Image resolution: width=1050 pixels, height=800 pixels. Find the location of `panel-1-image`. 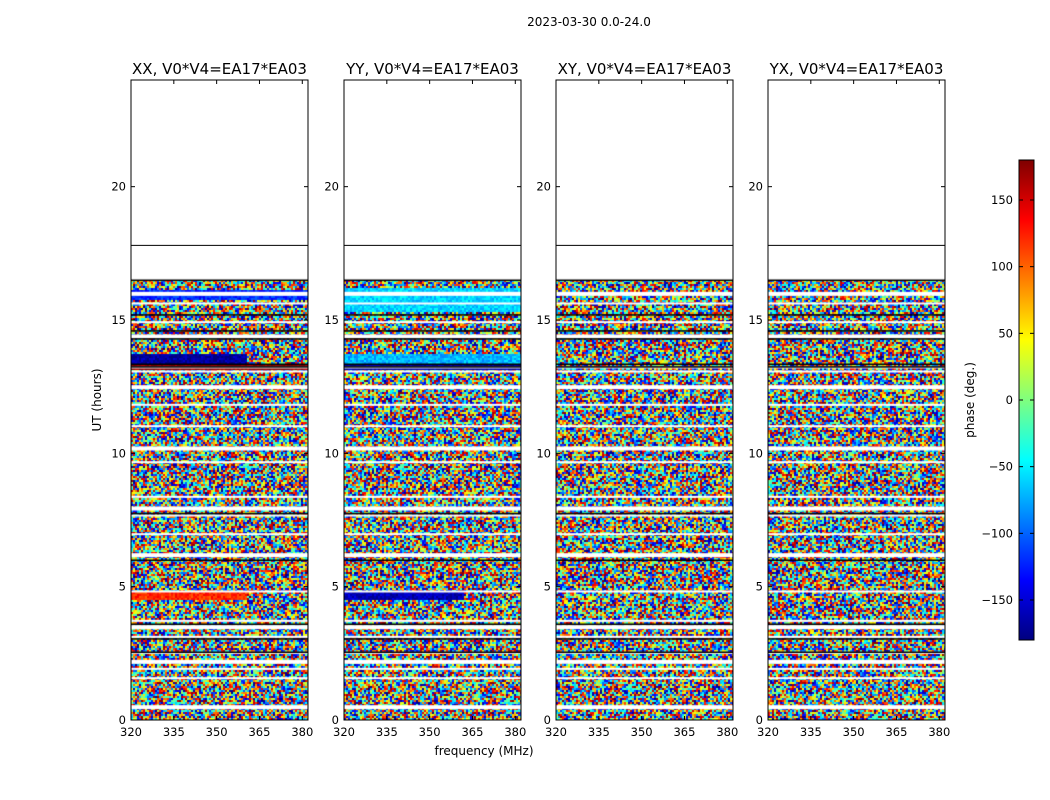

panel-1-image is located at coordinates (219, 400).